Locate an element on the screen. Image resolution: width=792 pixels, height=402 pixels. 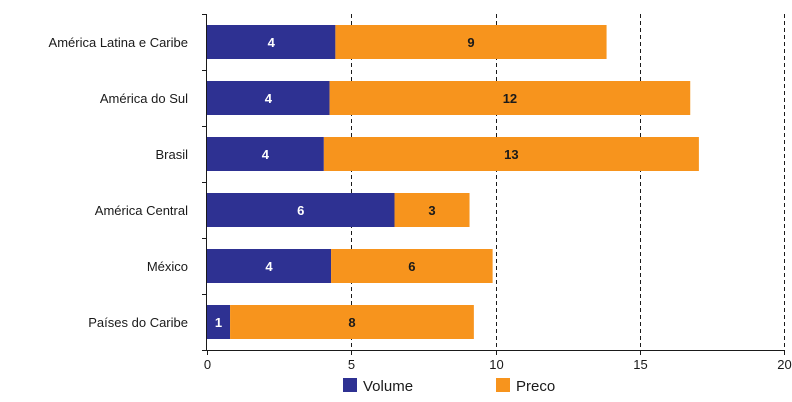
data-label-volume-4: 4 is located at coordinates (269, 266).